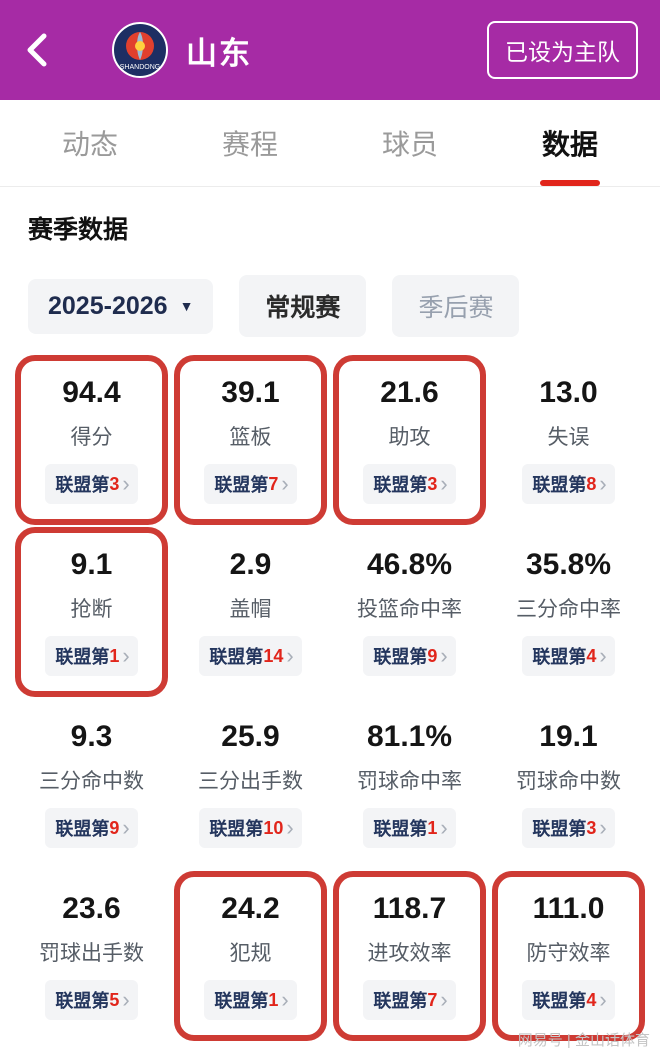 The height and width of the screenshot is (1058, 660). What do you see at coordinates (114, 483) in the screenshot?
I see `rank-number: 3` at bounding box center [114, 483].